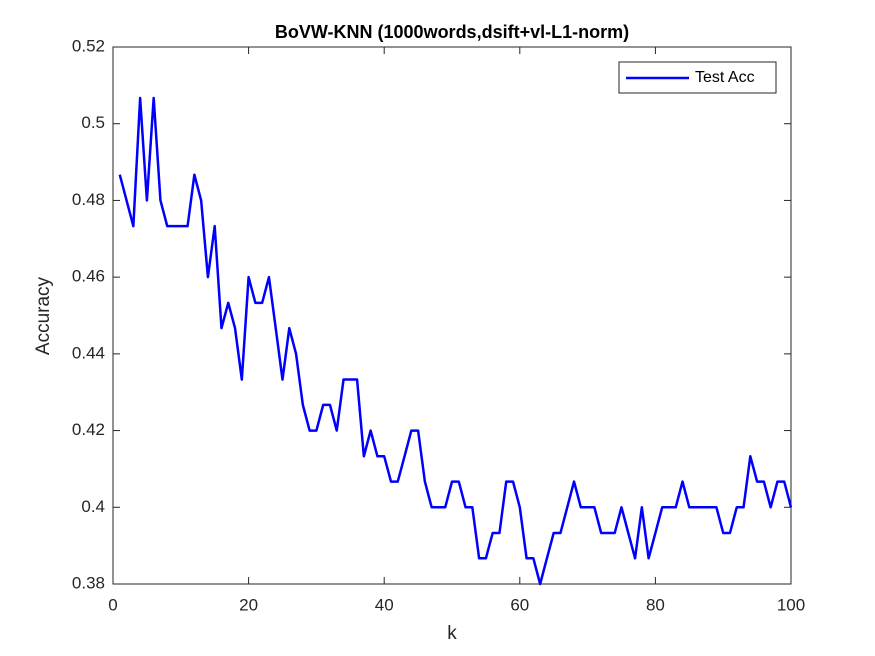  What do you see at coordinates (725, 77) in the screenshot?
I see `legend-label: Test Acc` at bounding box center [725, 77].